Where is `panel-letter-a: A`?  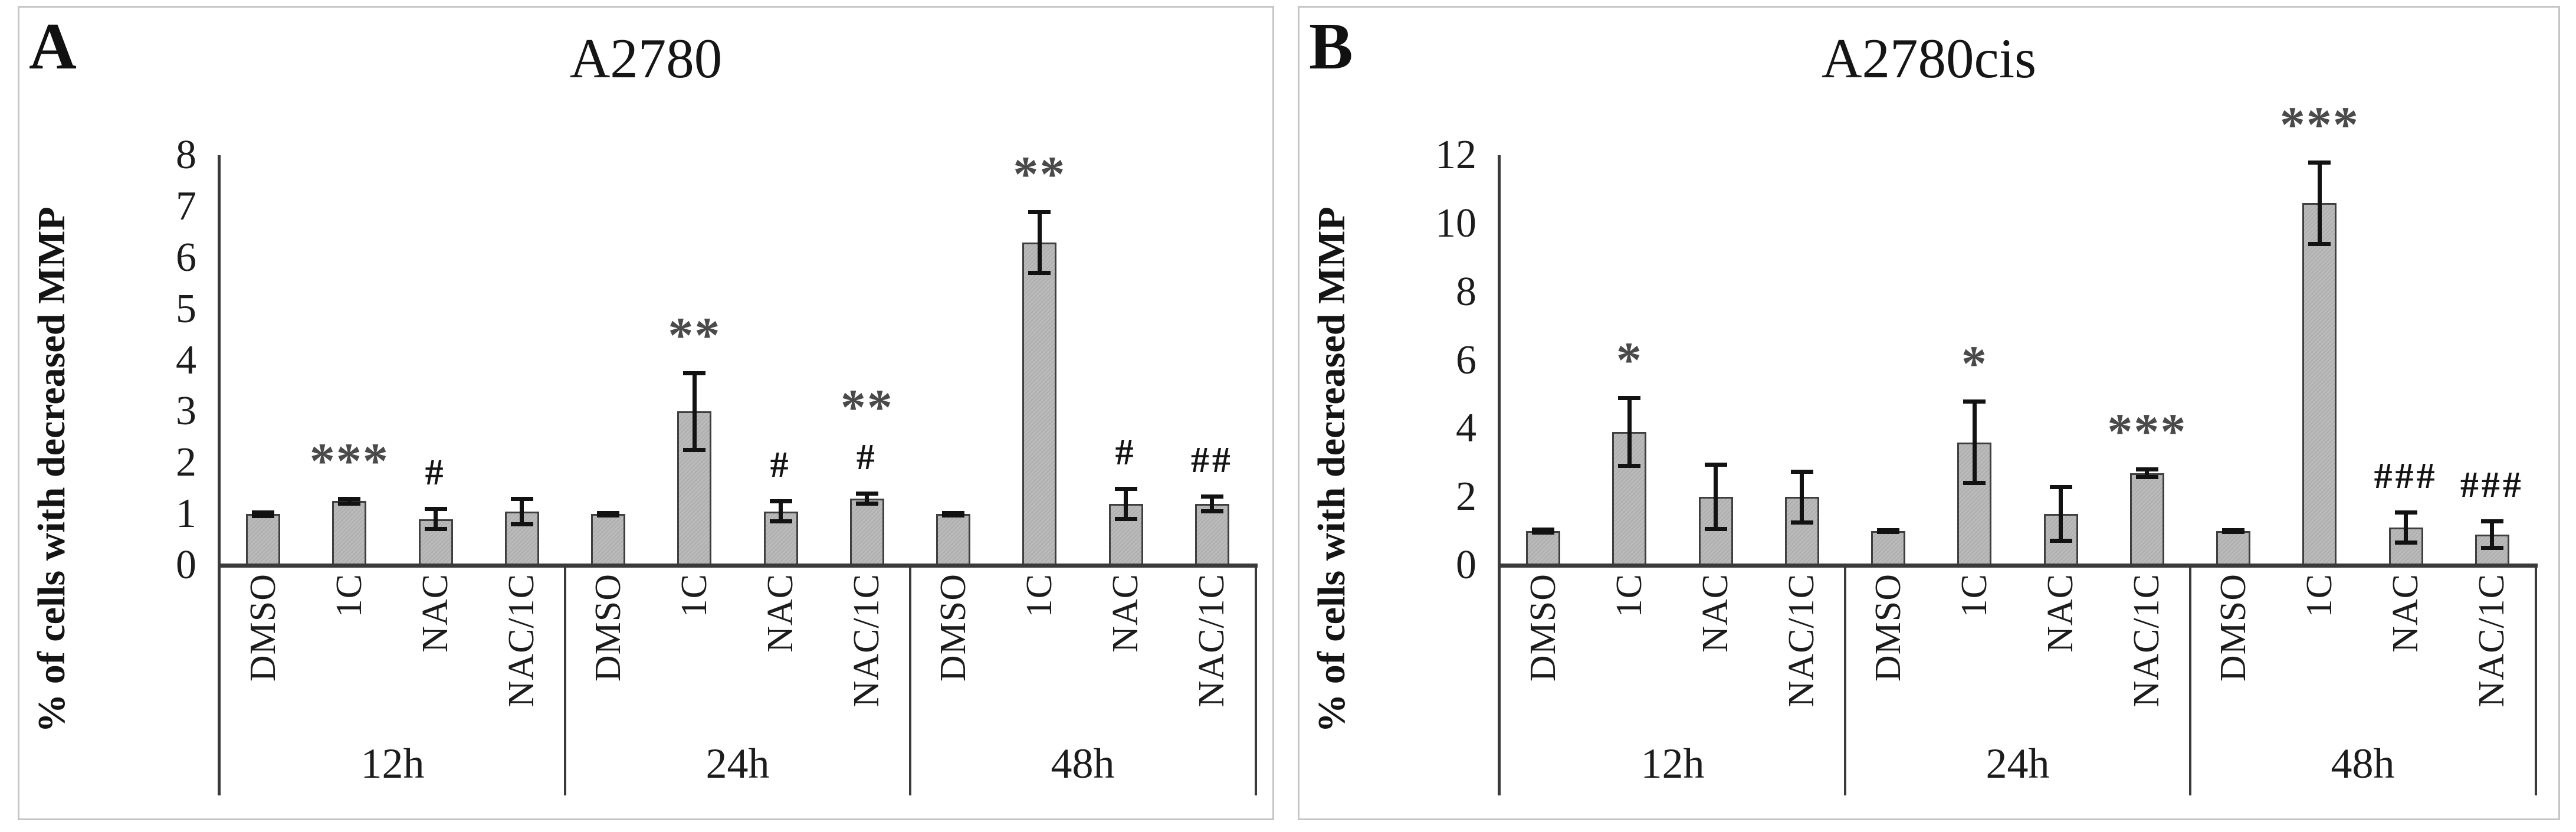 panel-letter-a: A is located at coordinates (53, 46).